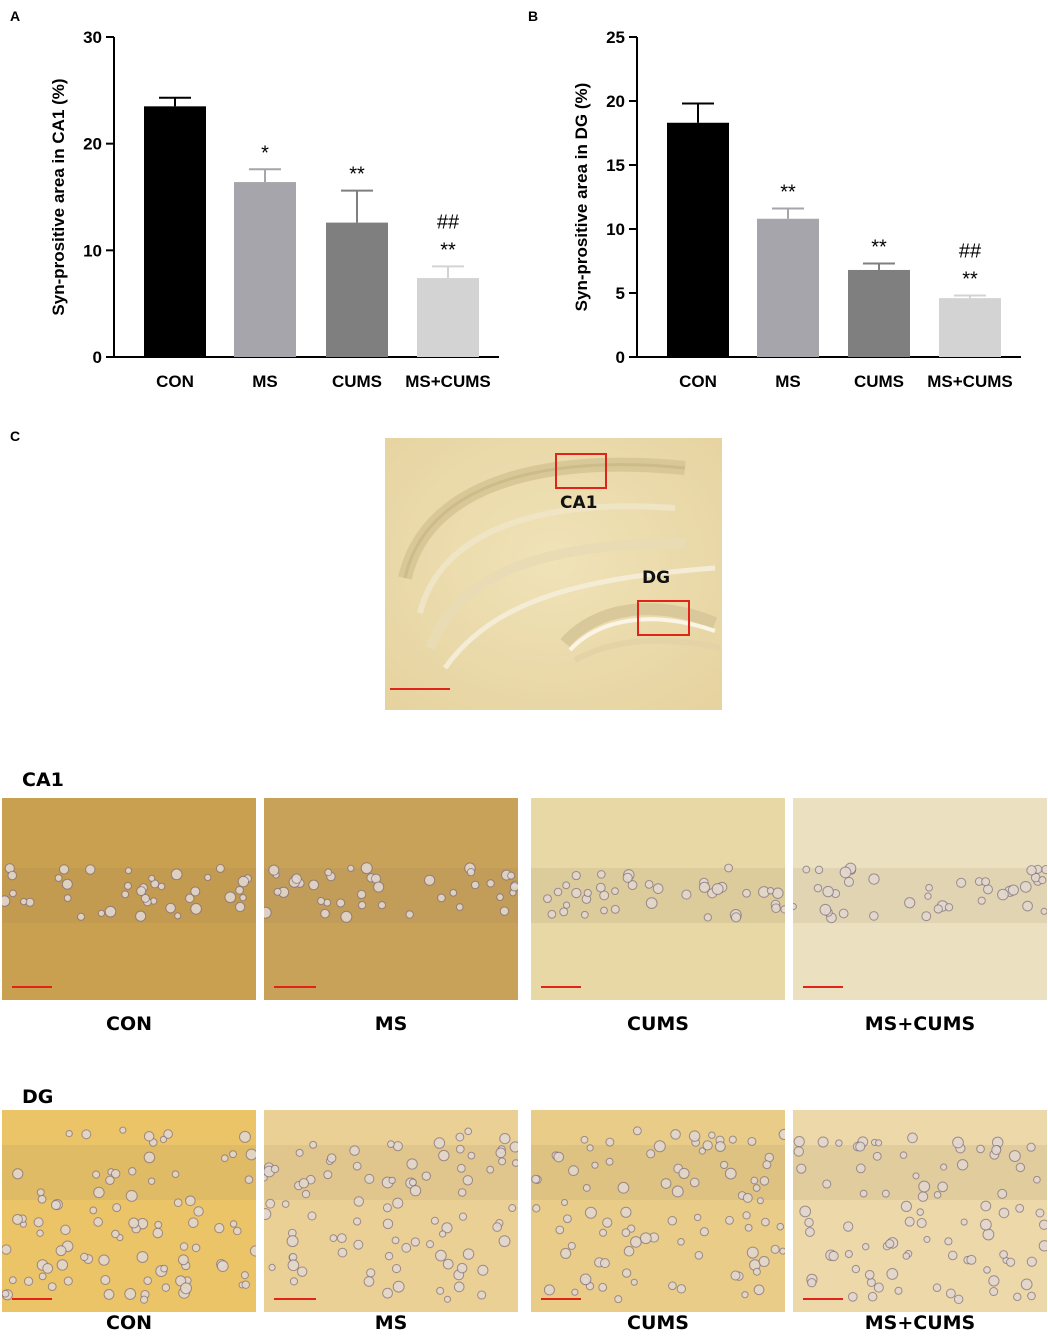  What do you see at coordinates (265, 381) in the screenshot?
I see `chart-a-category-label: MS` at bounding box center [265, 381].